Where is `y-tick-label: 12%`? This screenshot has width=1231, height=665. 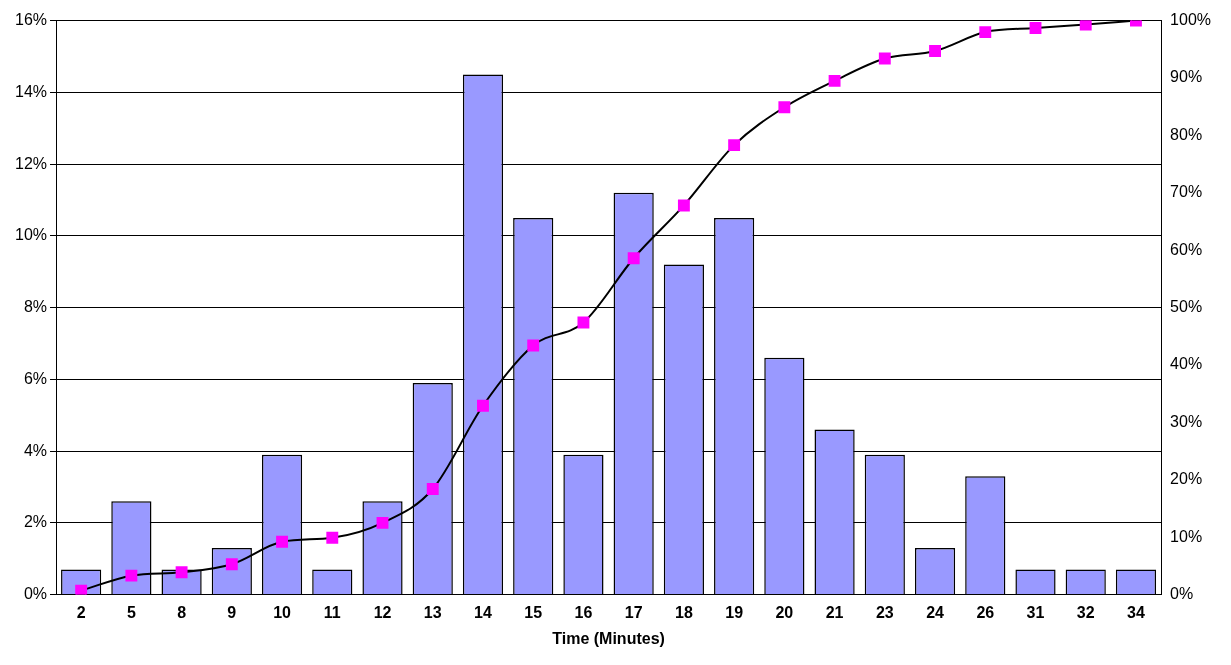 y-tick-label: 12% is located at coordinates (31, 163).